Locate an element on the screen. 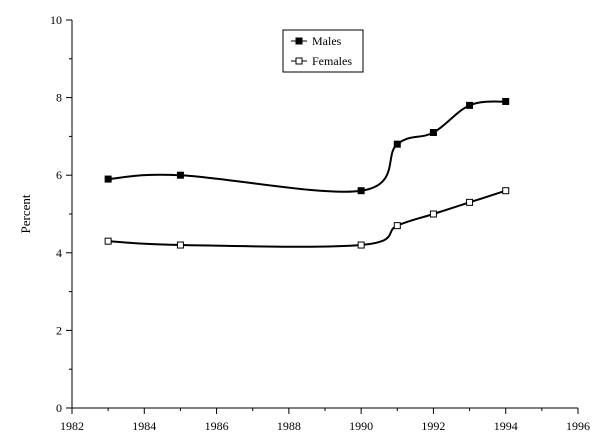 The width and height of the screenshot is (612, 446). y-tick-label: 2 is located at coordinates (59, 330).